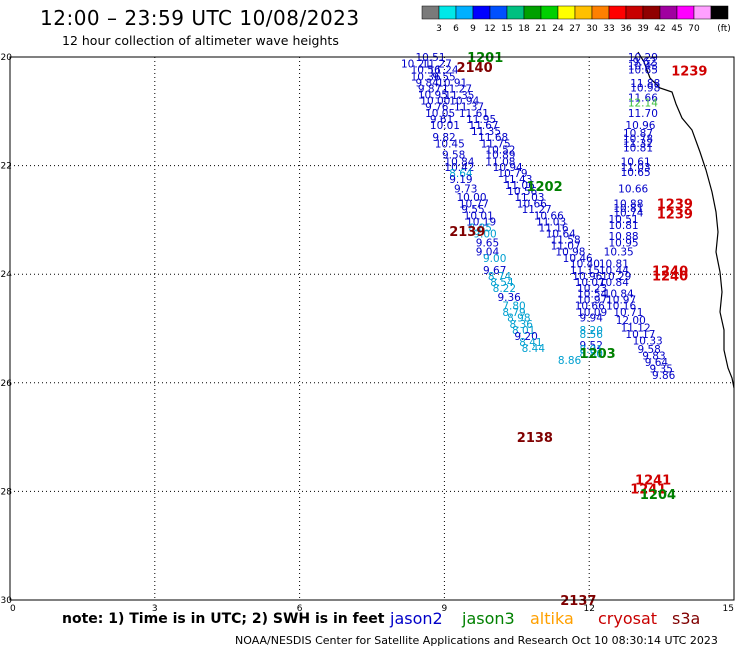 Image resolution: width=740 pixels, height=650 pixels. What do you see at coordinates (643, 114) in the screenshot?
I see `swh-value: 11.70` at bounding box center [643, 114].